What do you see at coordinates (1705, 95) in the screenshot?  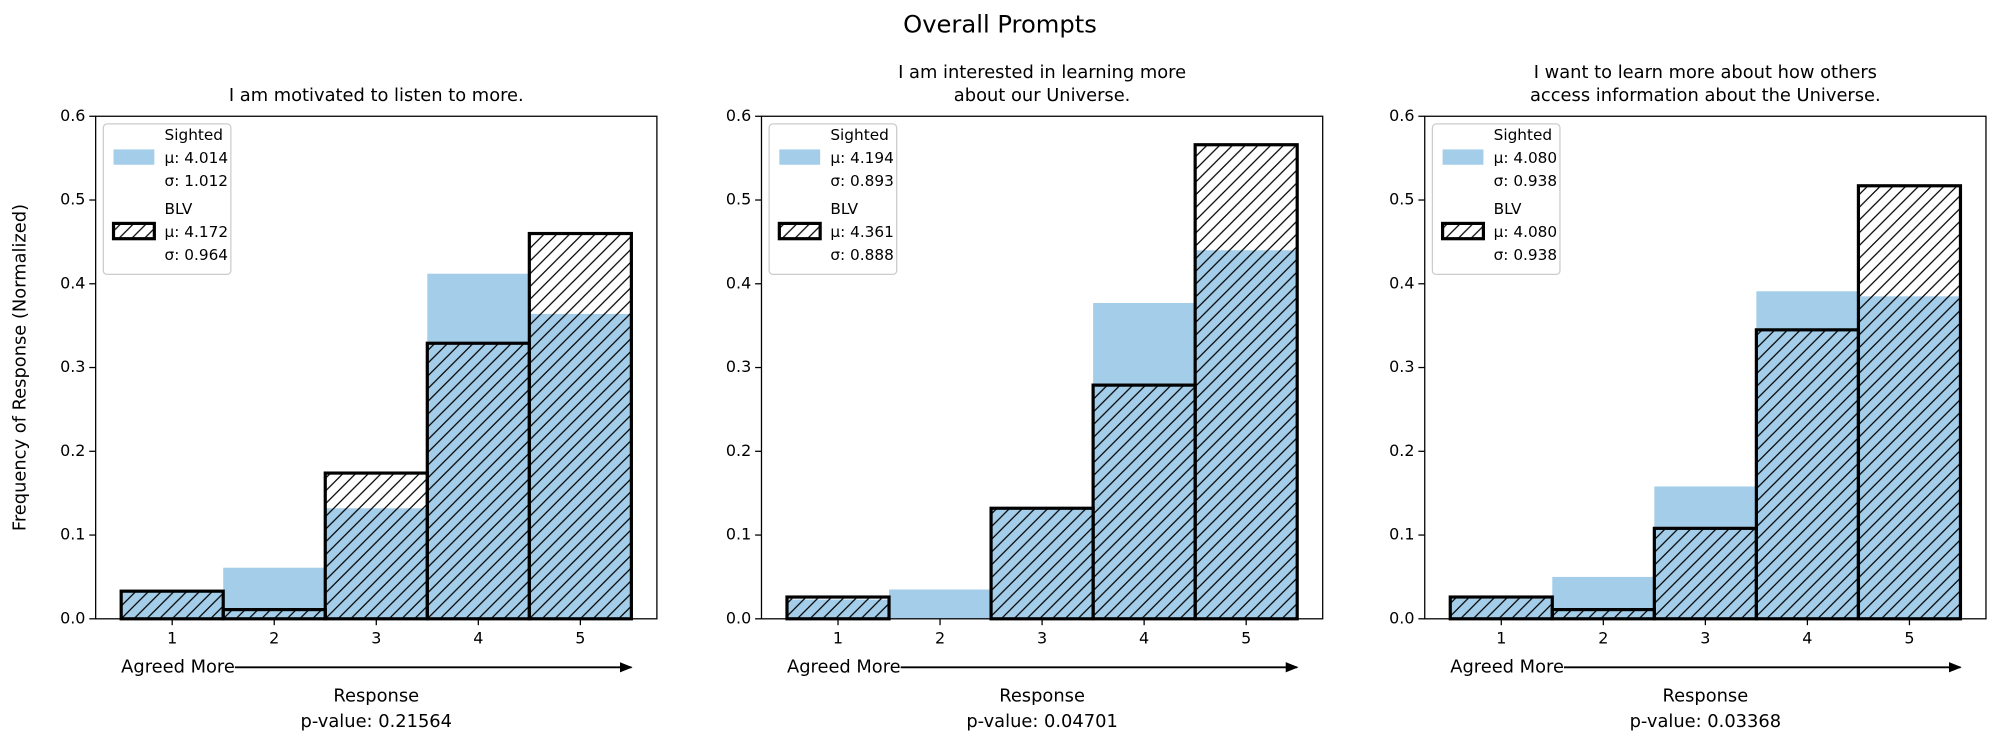 I see `subplot-title: access information about the Universe.` at bounding box center [1705, 95].